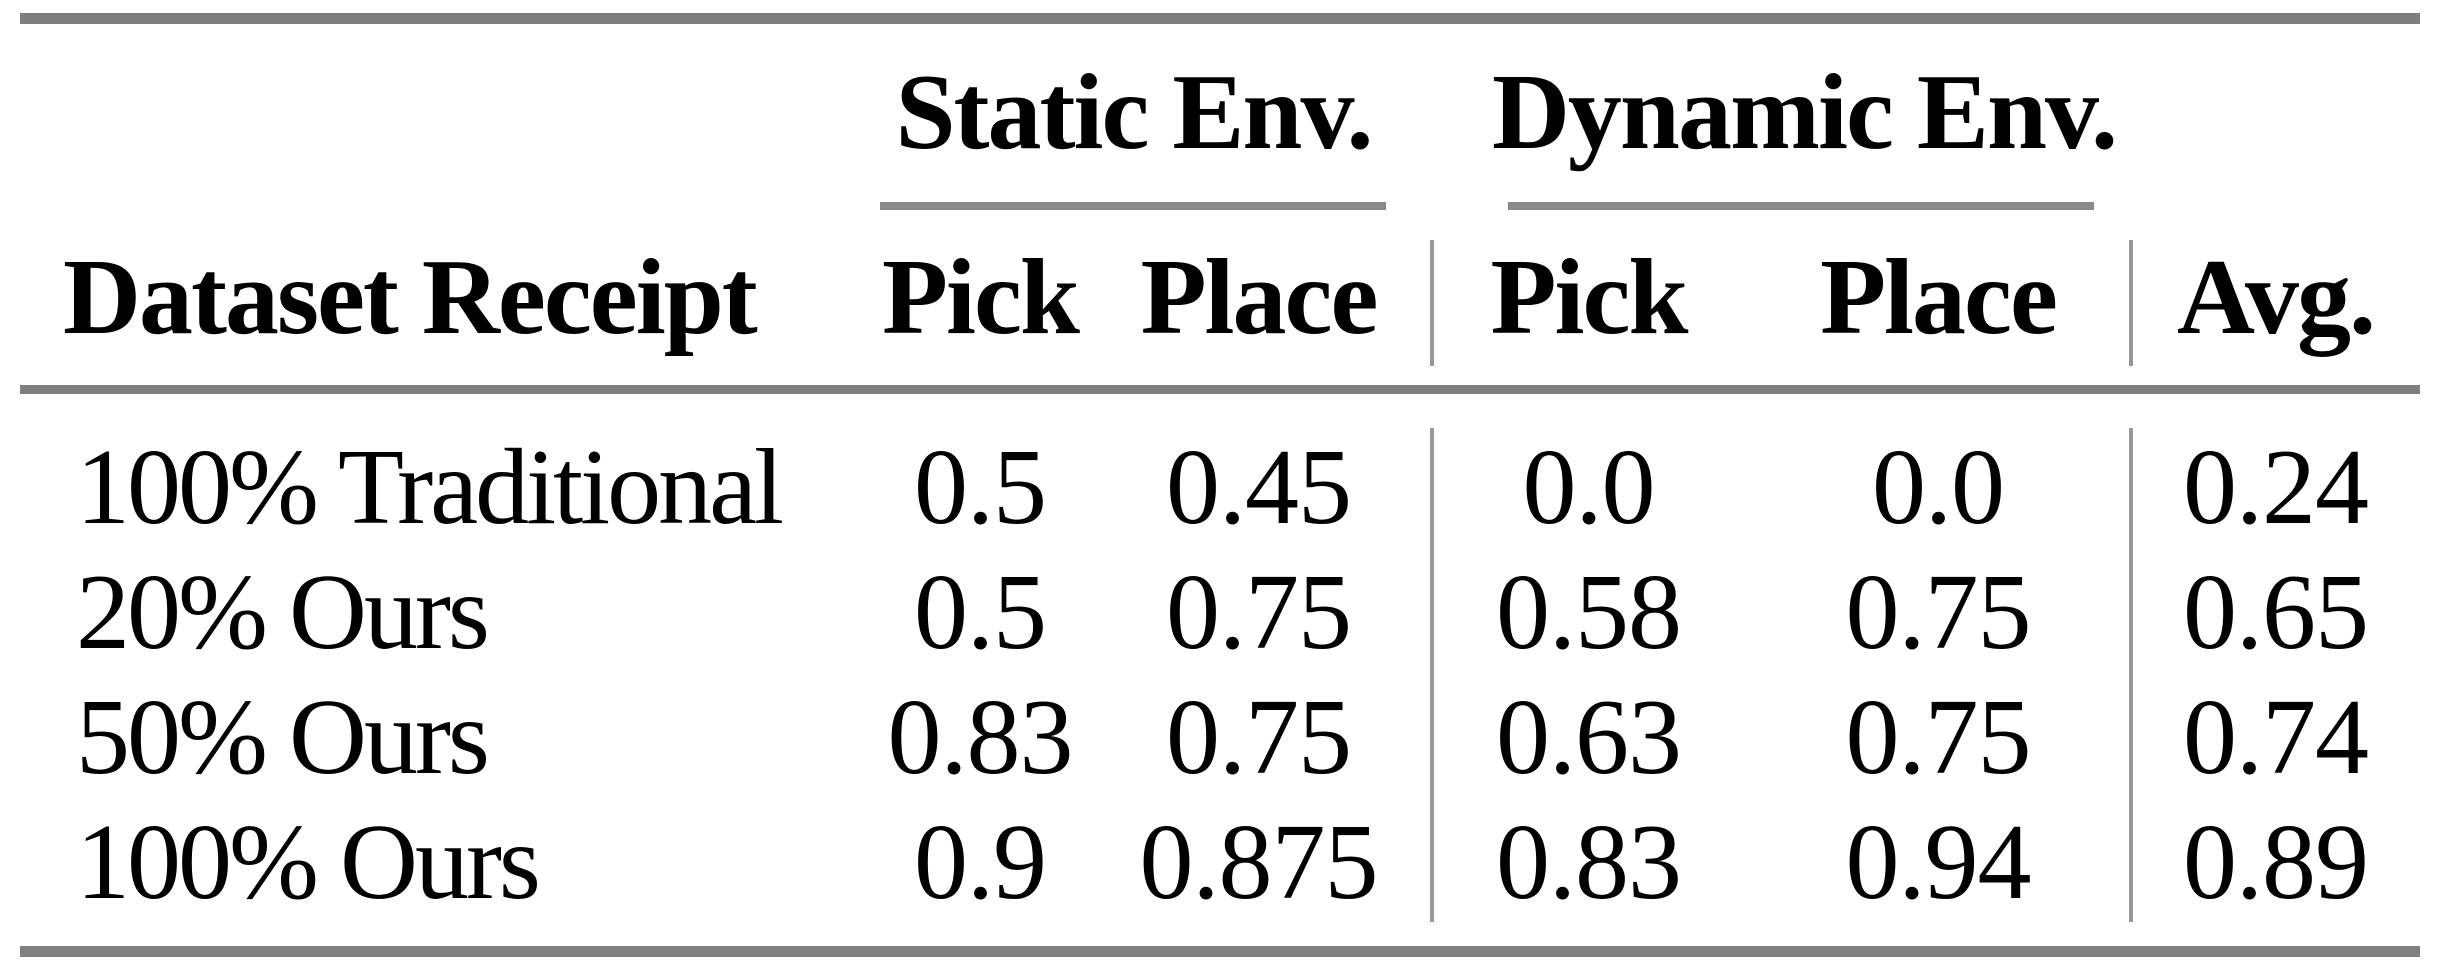 The image size is (2440, 966). Describe the element at coordinates (283, 737) in the screenshot. I see `row-label-50-ours: 50% Ours` at that location.